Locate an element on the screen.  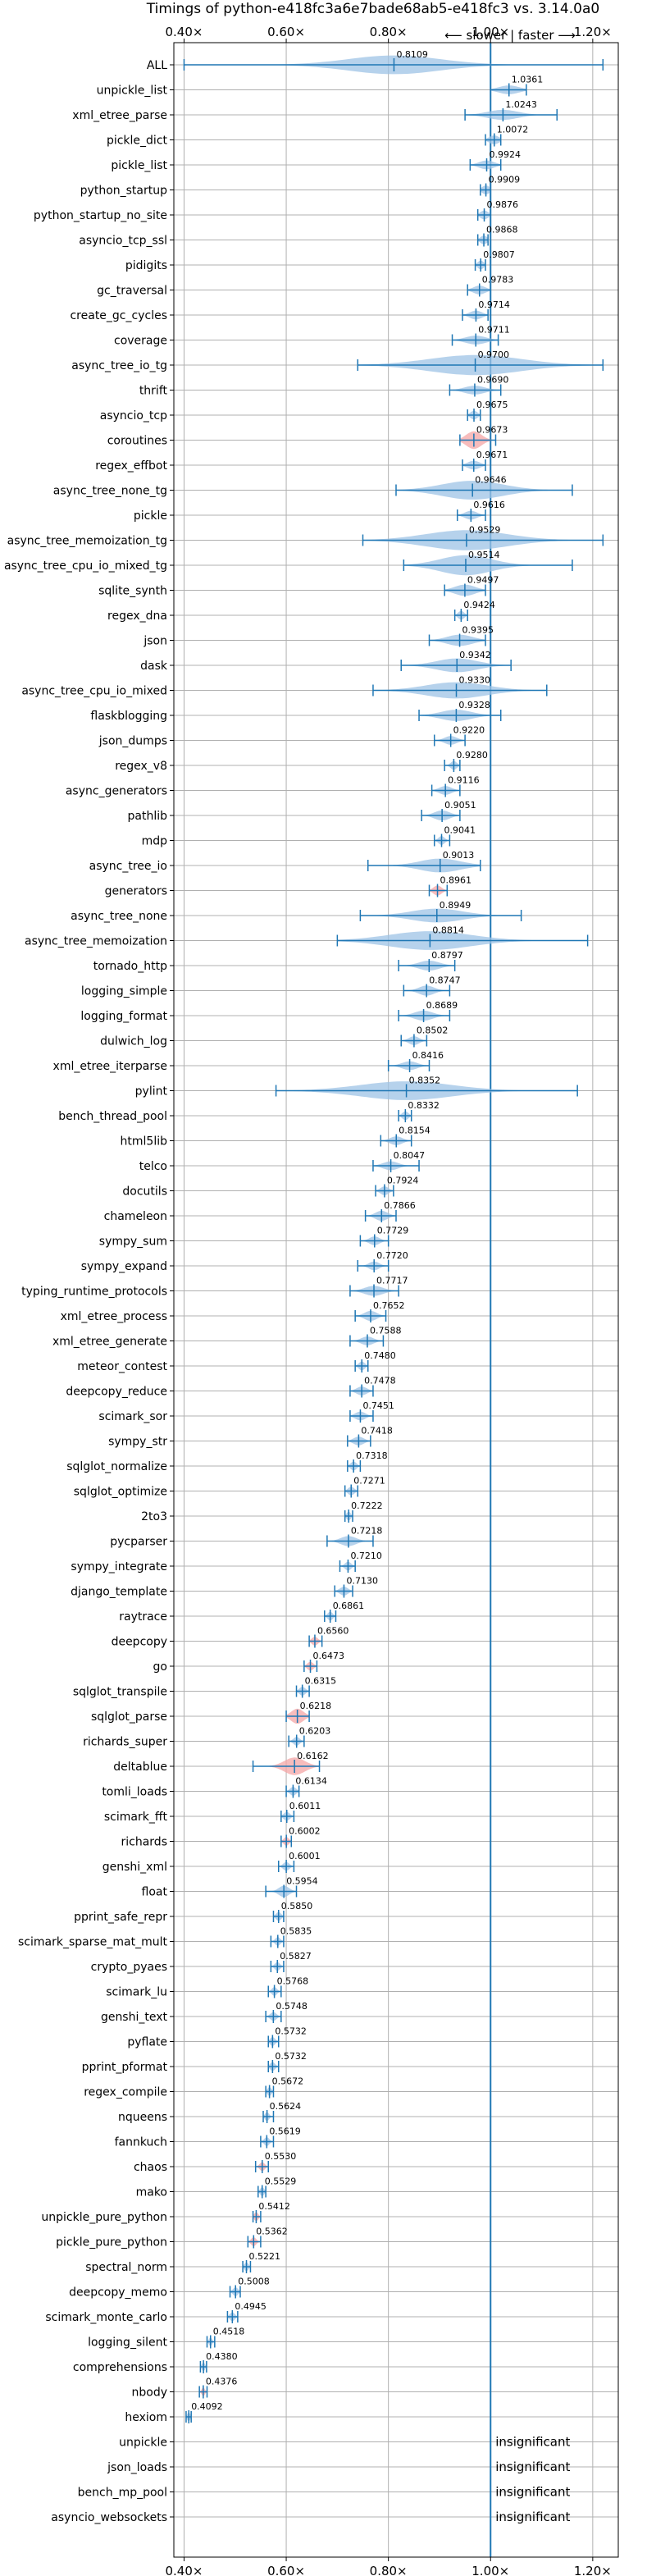
value-label: 0.9220 is located at coordinates (469, 731).